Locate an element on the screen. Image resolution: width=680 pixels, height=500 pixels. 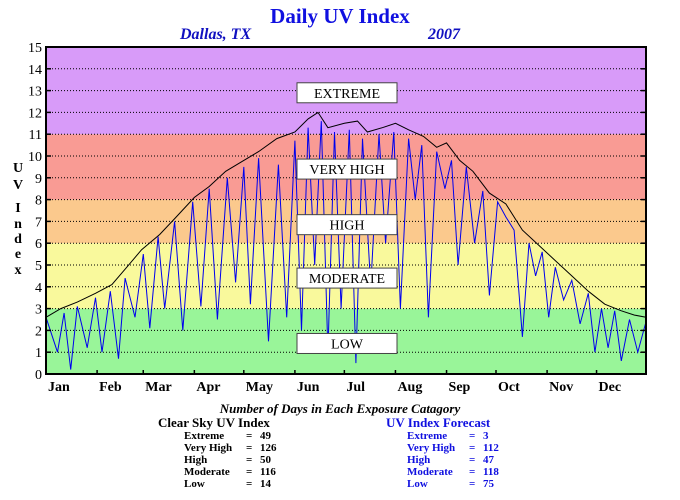
y-axis-label-letter: V is located at coordinates (18, 185).